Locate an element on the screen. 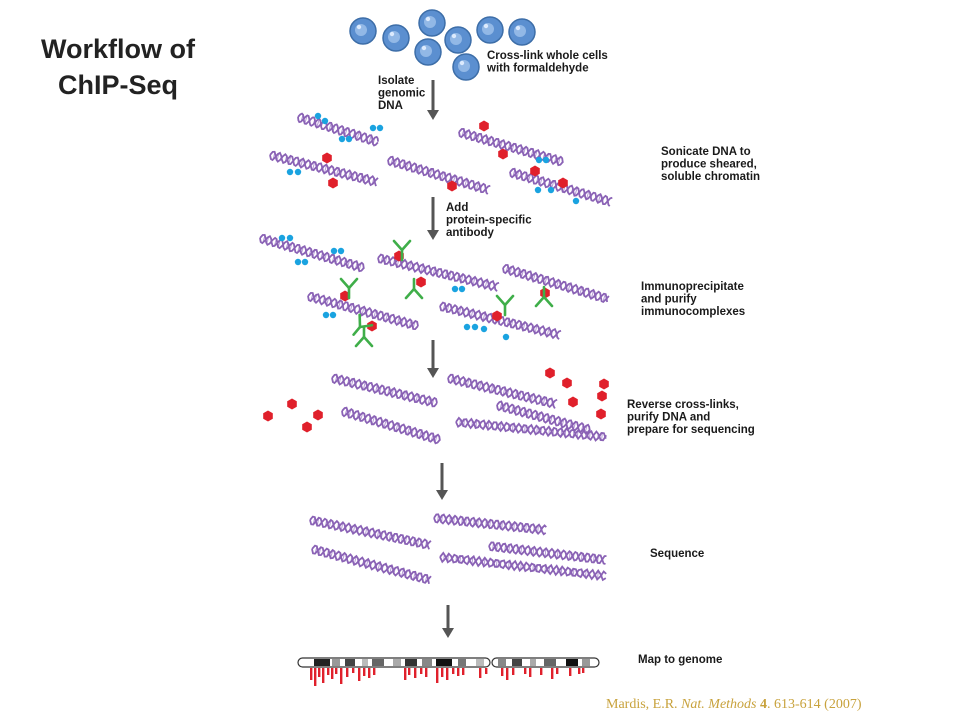  step-label-isolate: Isolate genomic DNA is located at coordinates (402, 93).